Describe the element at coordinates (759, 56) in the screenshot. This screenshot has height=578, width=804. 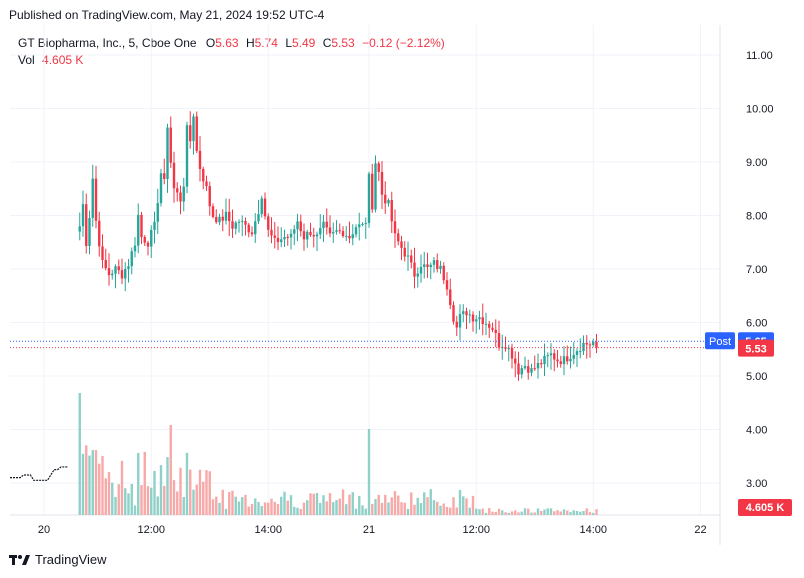
I see `y-tick-label: 11.00` at that location.